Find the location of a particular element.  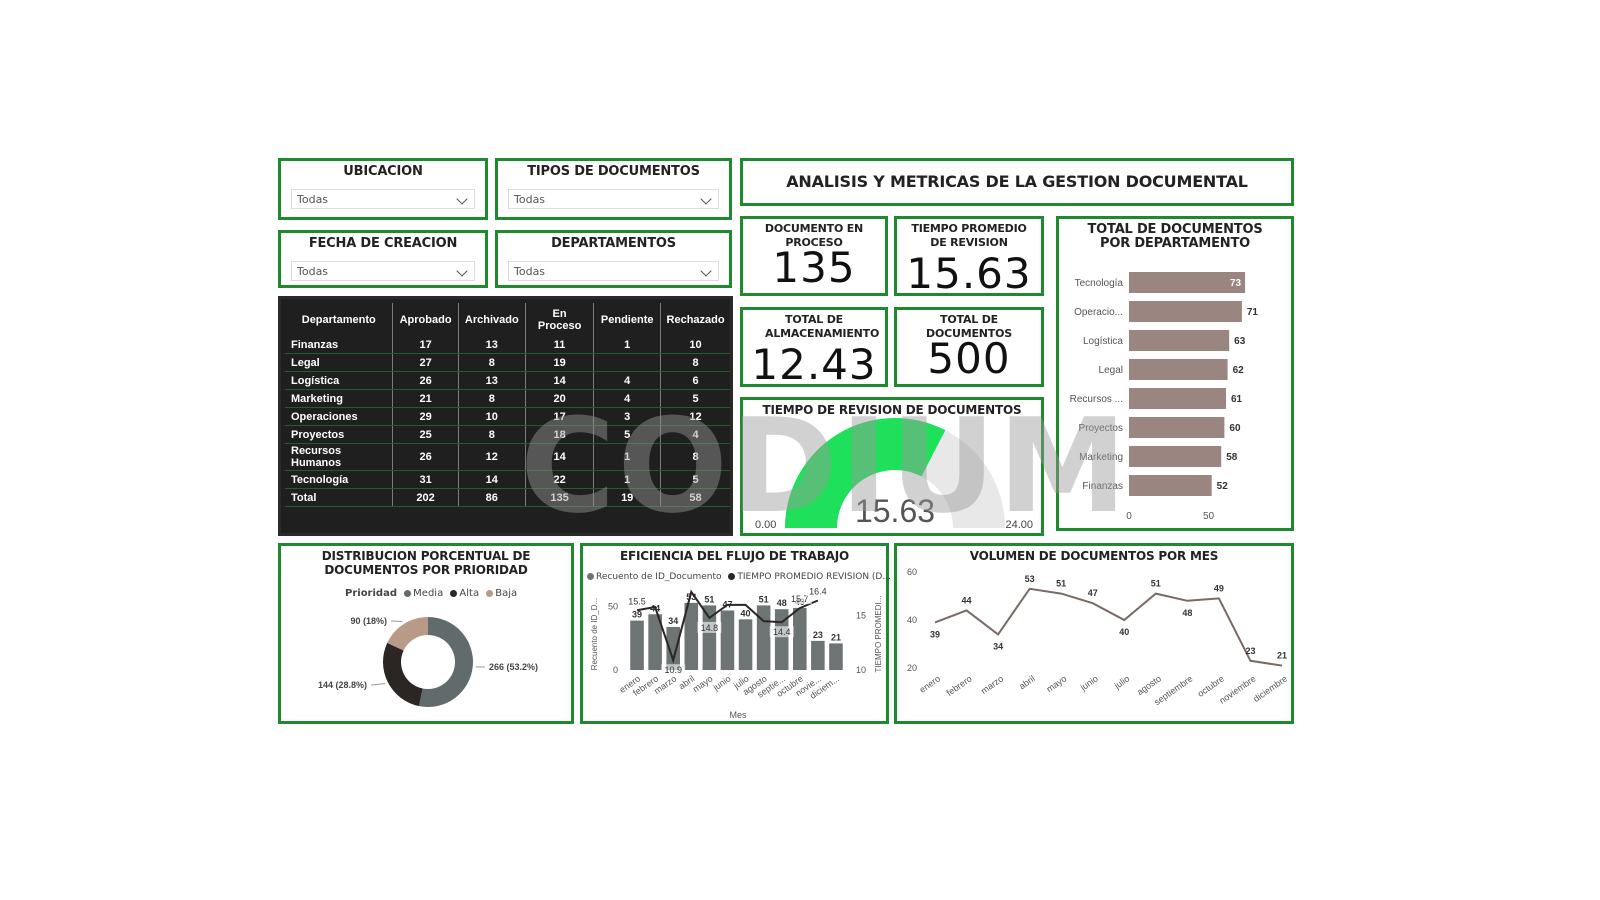

slicer-tipos-title: TIPOS DE DOCUMENTOS is located at coordinates (613, 171).